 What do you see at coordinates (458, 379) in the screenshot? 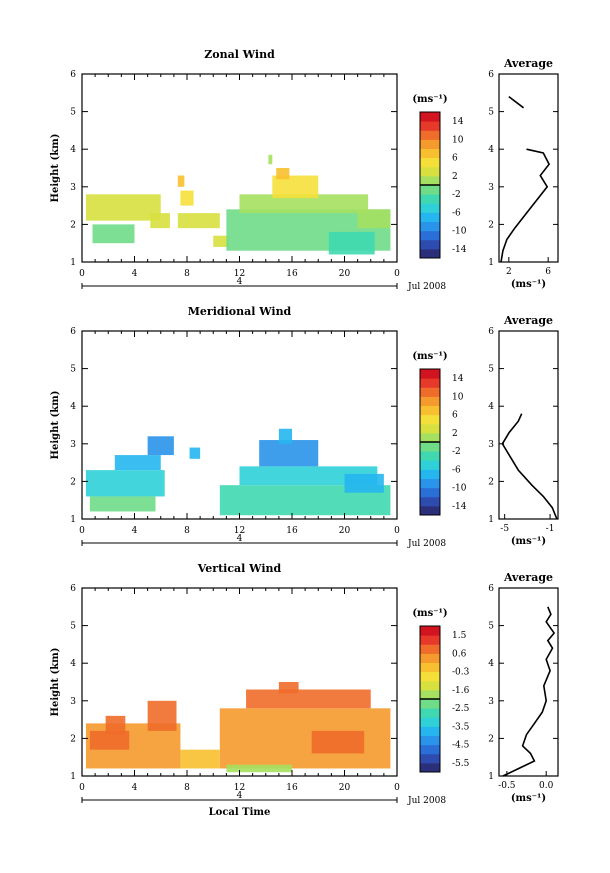
I see `panel2-colorbar-label-0: 14` at bounding box center [458, 379].